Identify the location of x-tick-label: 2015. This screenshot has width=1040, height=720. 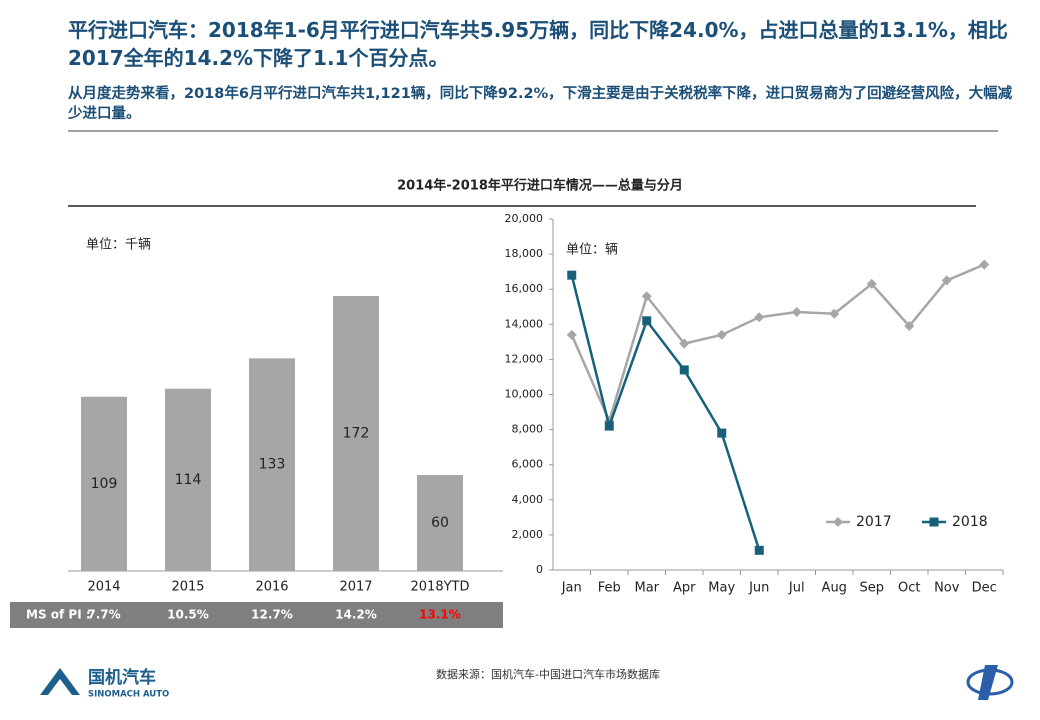
(187, 587).